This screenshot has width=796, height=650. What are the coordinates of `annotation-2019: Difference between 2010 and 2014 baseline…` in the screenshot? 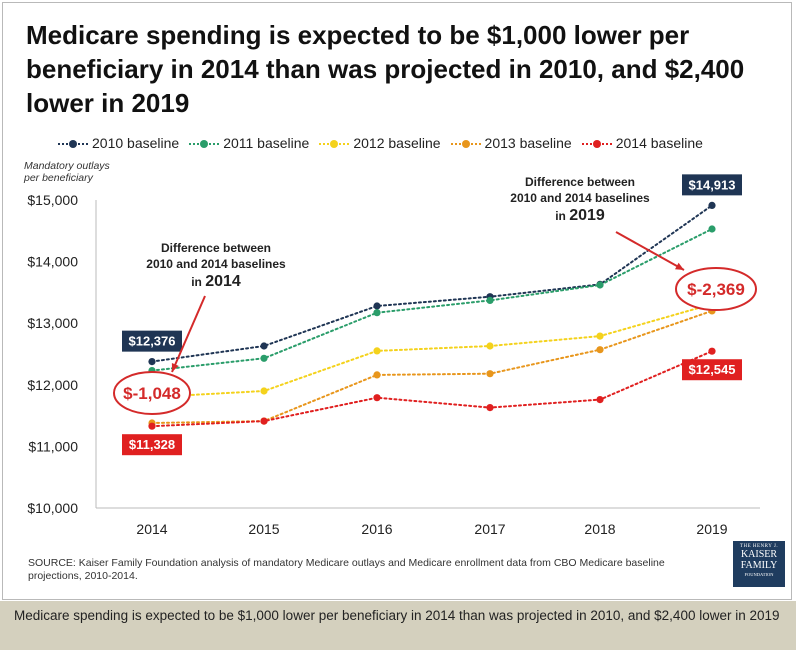 It's located at (633, 243).